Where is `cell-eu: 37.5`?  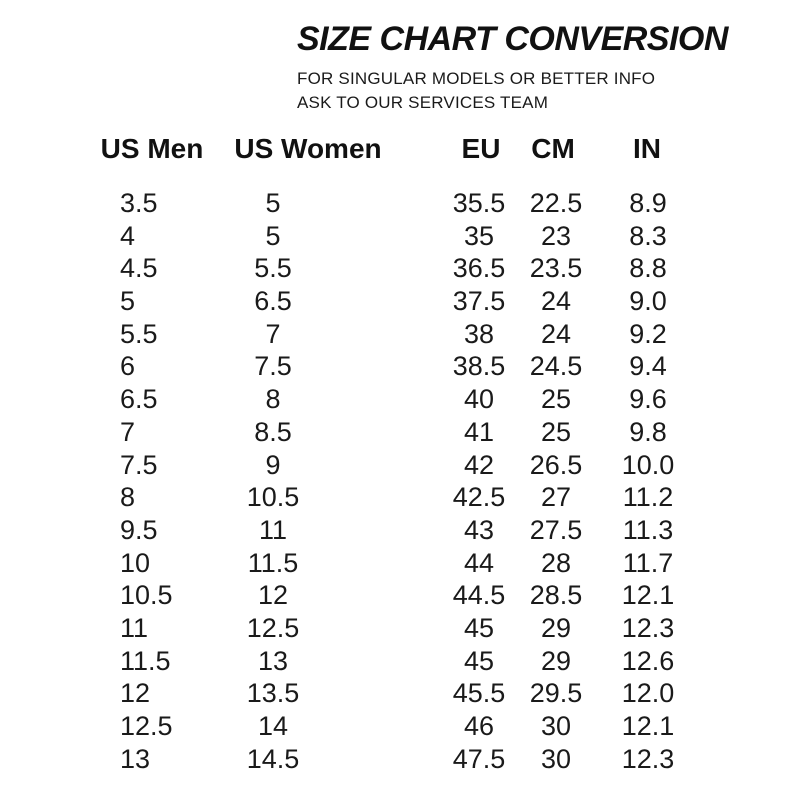
cell-eu: 37.5 is located at coordinates (479, 301).